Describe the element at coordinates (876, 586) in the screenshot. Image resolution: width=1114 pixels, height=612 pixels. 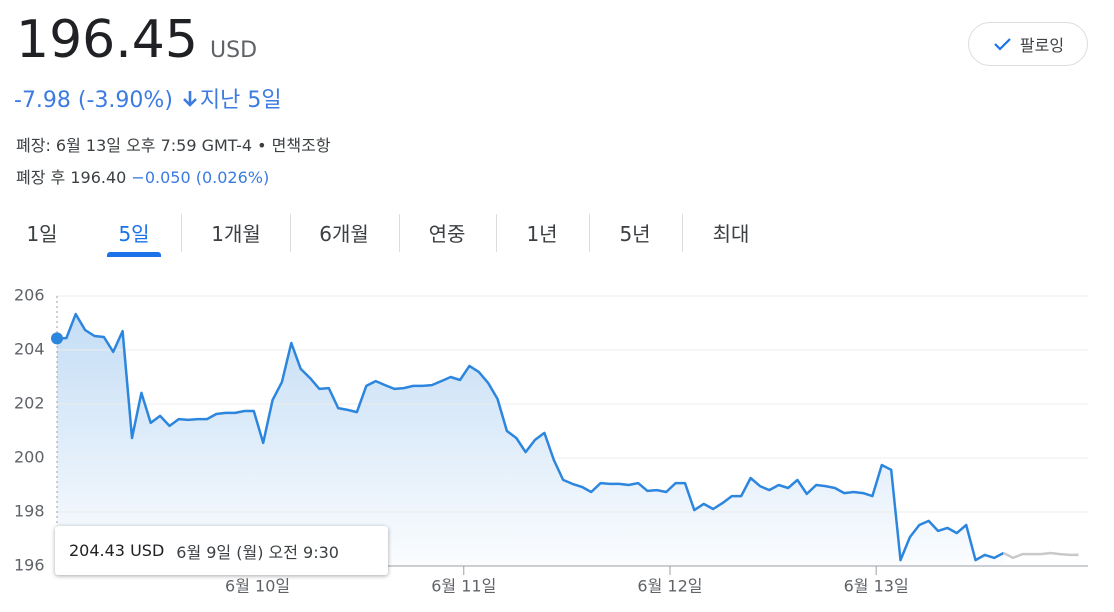
I see `x-tick-label: 6월 13일` at that location.